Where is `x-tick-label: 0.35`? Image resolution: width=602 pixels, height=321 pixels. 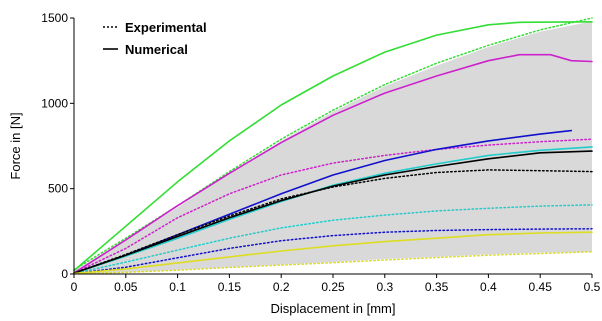
x-tick-label: 0.35 is located at coordinates (437, 287).